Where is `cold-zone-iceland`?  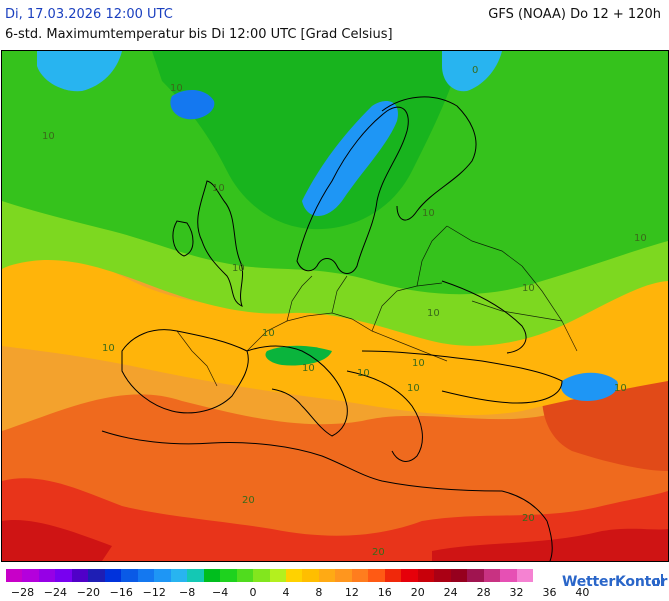 cold-zone-iceland is located at coordinates (192, 104).